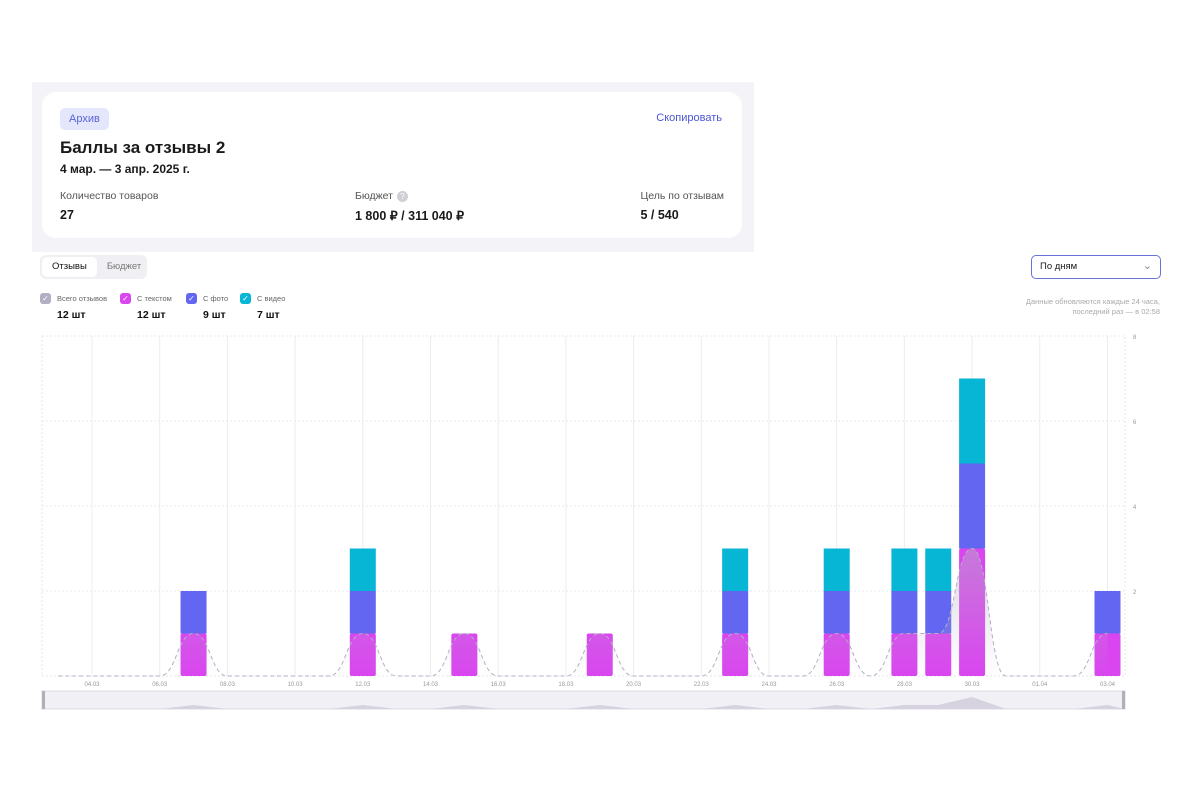  I want to click on update-note-line: Данные обновляются каждые 24 часа,, so click(1092, 301).